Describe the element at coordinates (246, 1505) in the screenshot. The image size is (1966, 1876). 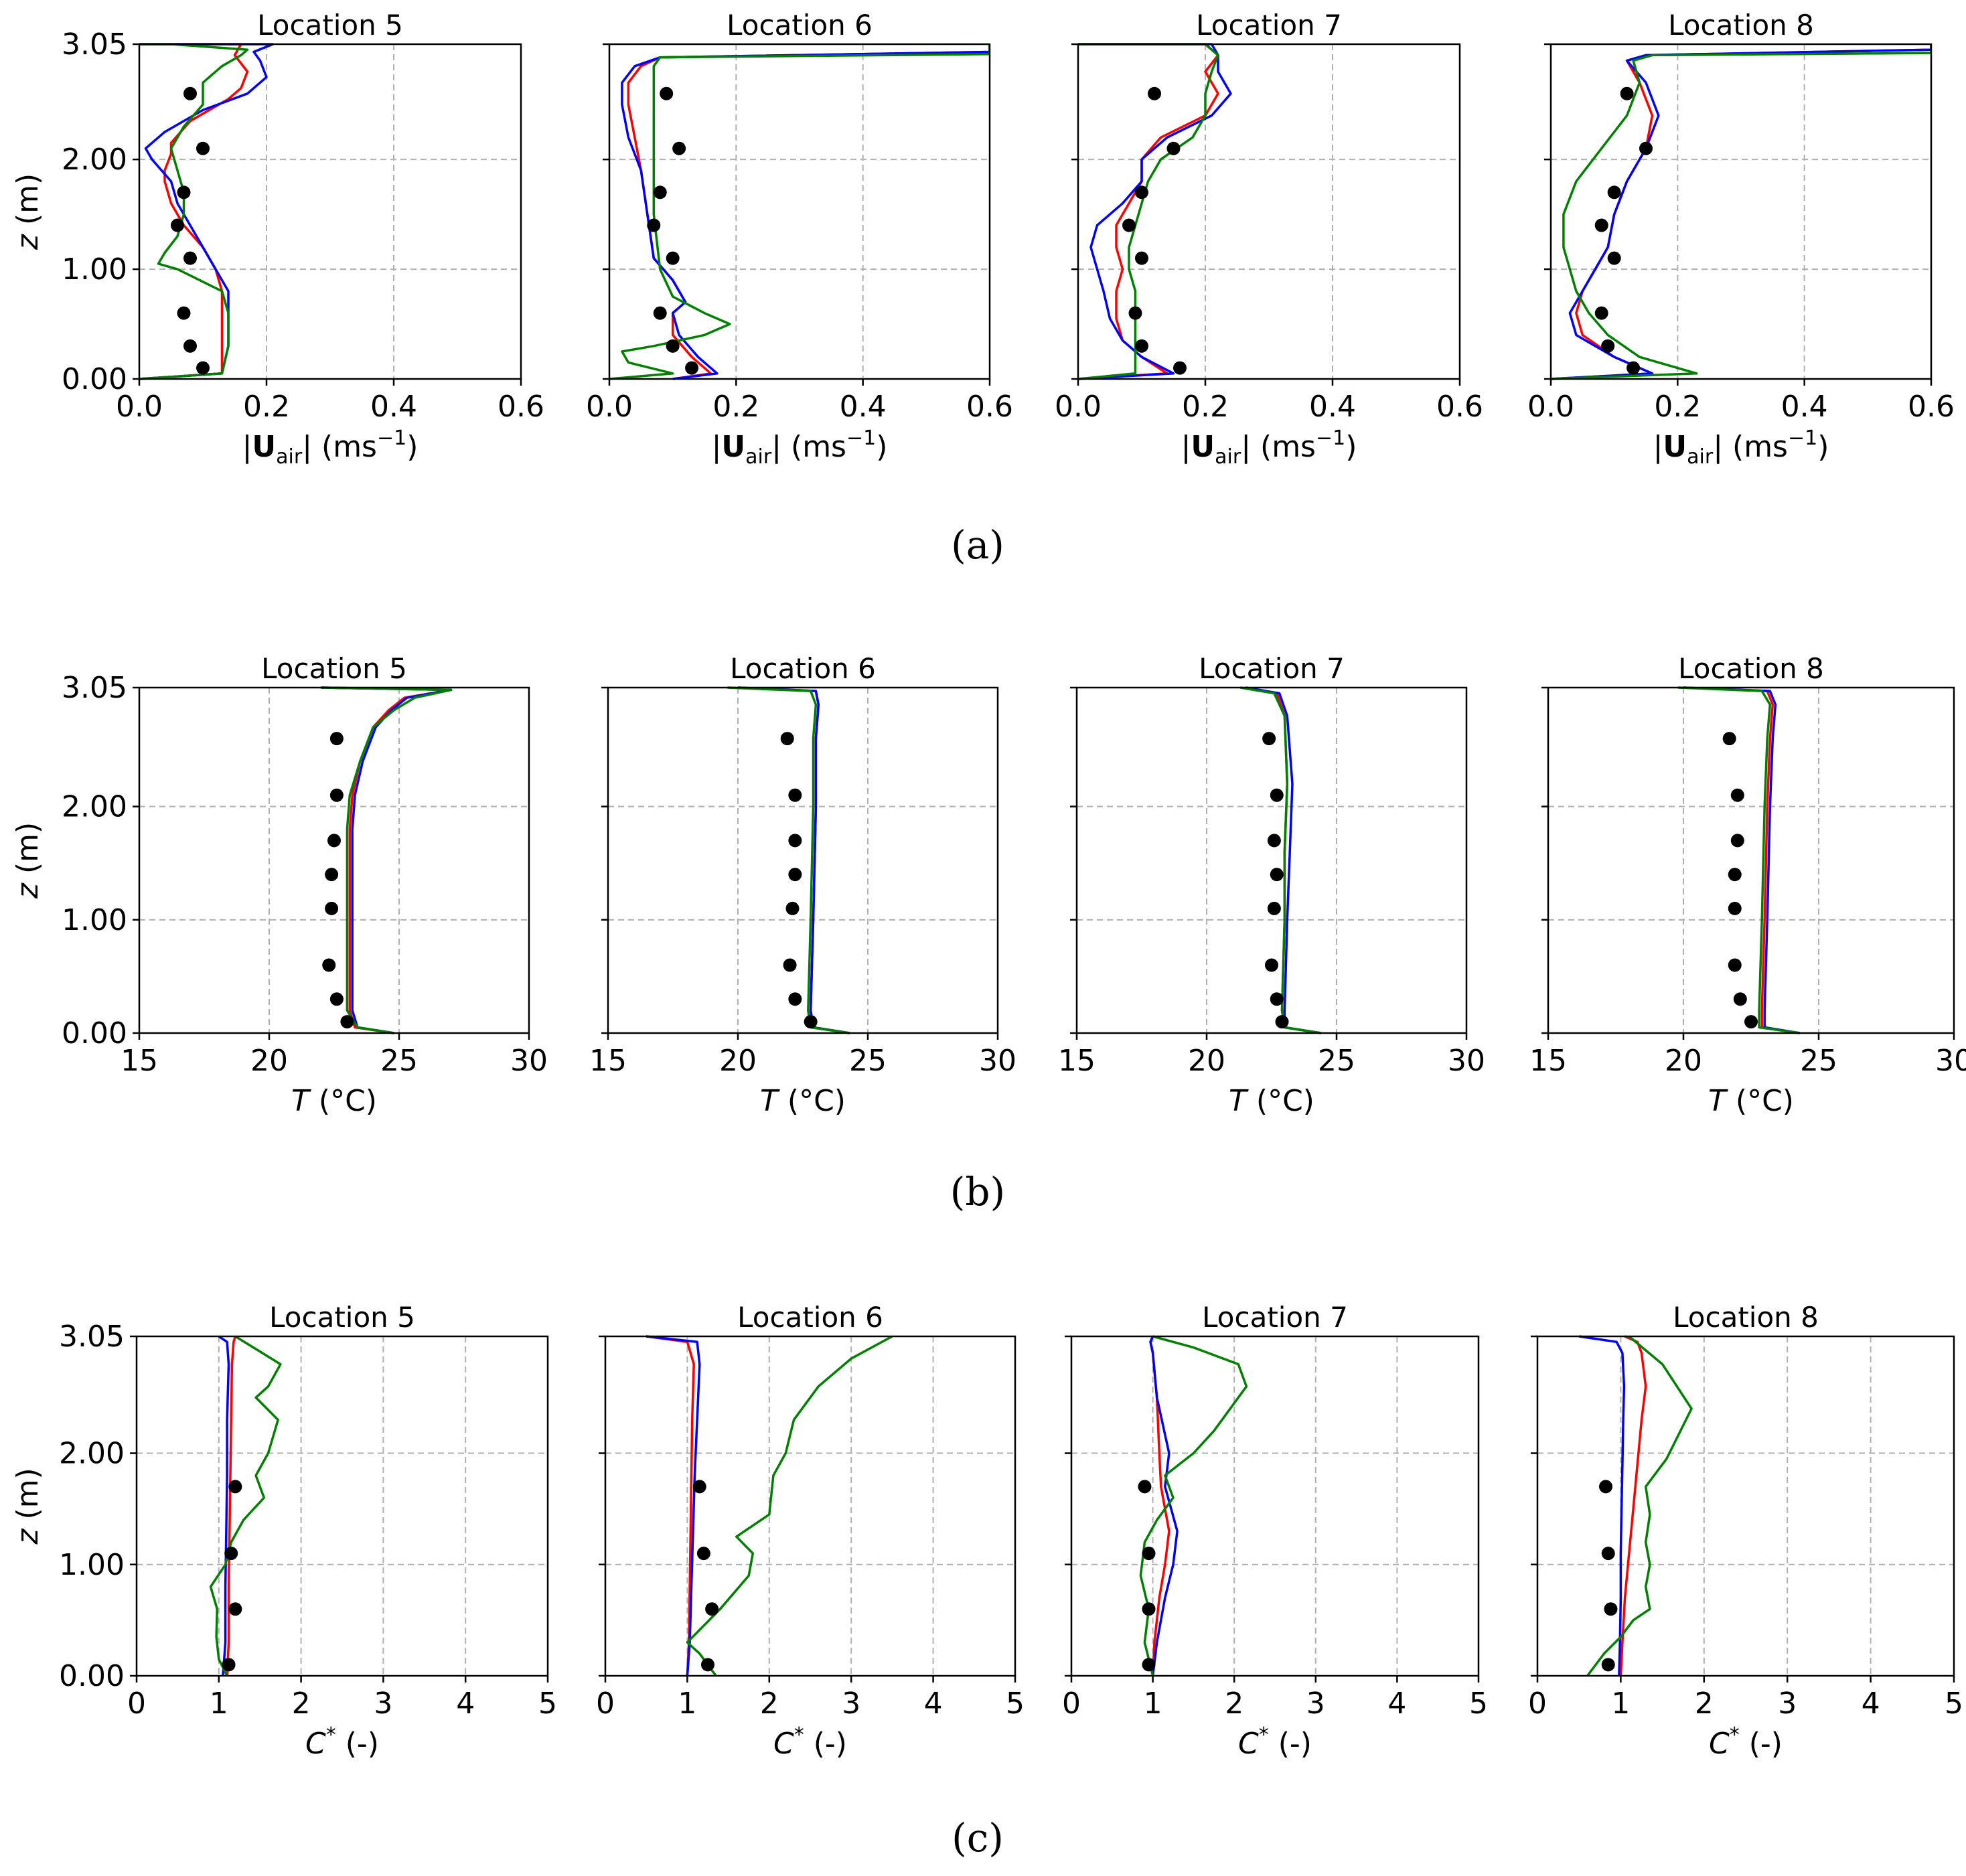
I see `series-line-green` at that location.